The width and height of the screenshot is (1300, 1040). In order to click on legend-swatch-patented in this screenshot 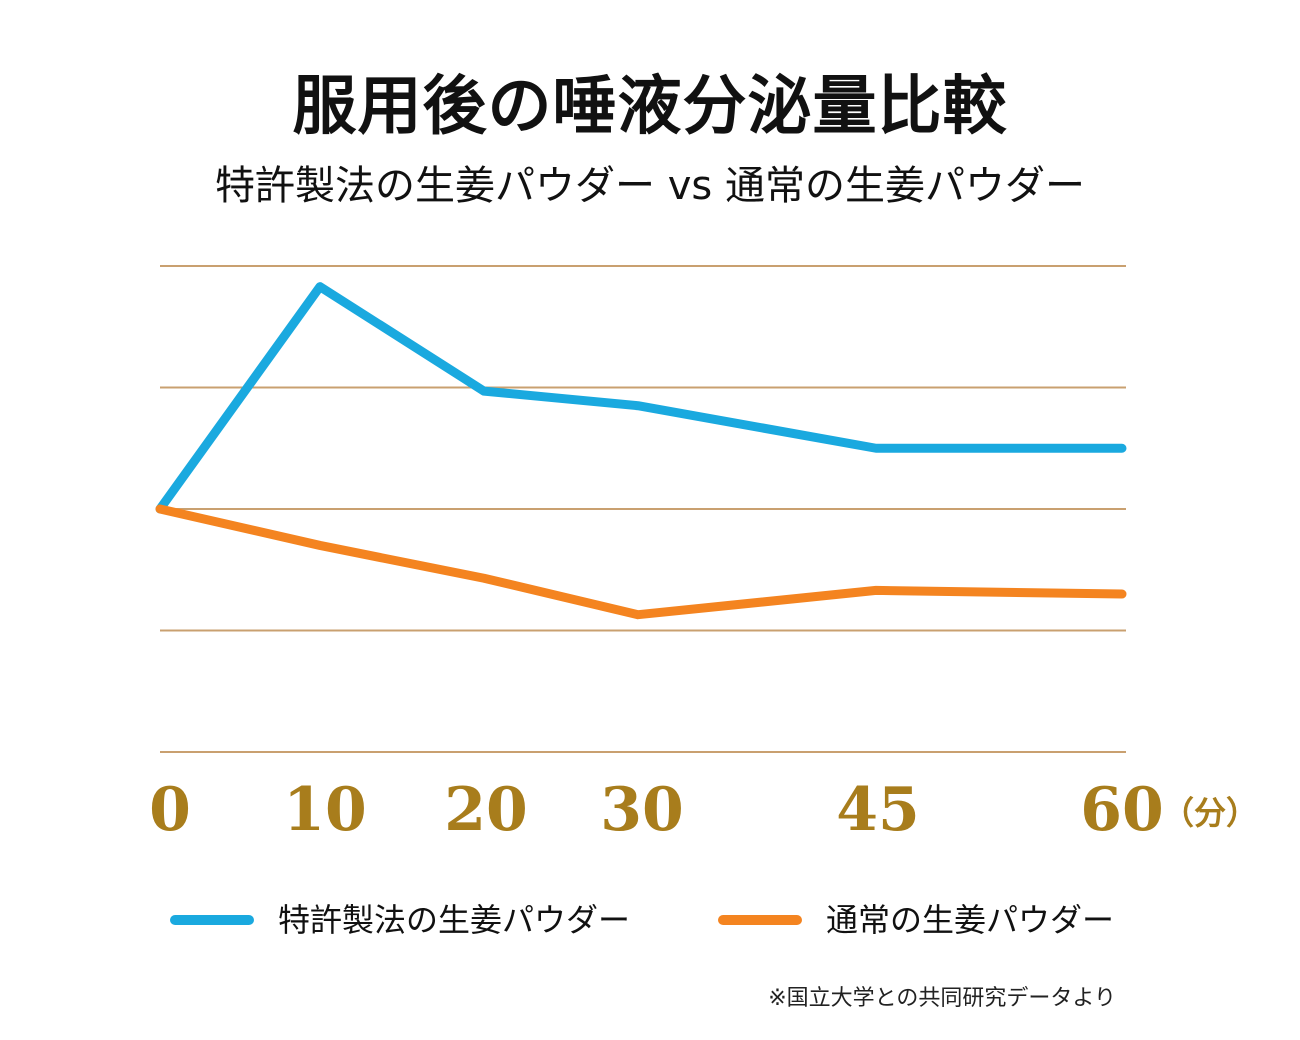, I will do `click(212, 920)`.